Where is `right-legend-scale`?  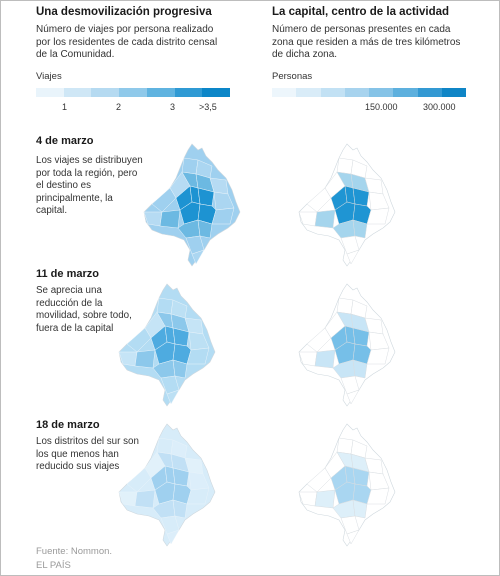 right-legend-scale is located at coordinates (369, 92).